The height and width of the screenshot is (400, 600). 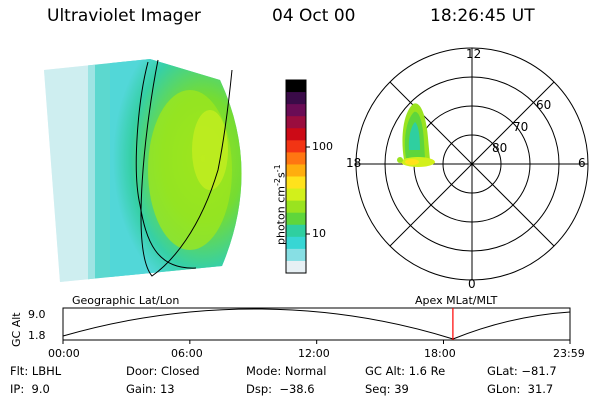 I want to click on info-gain-label: Gain:, so click(x=141, y=389).